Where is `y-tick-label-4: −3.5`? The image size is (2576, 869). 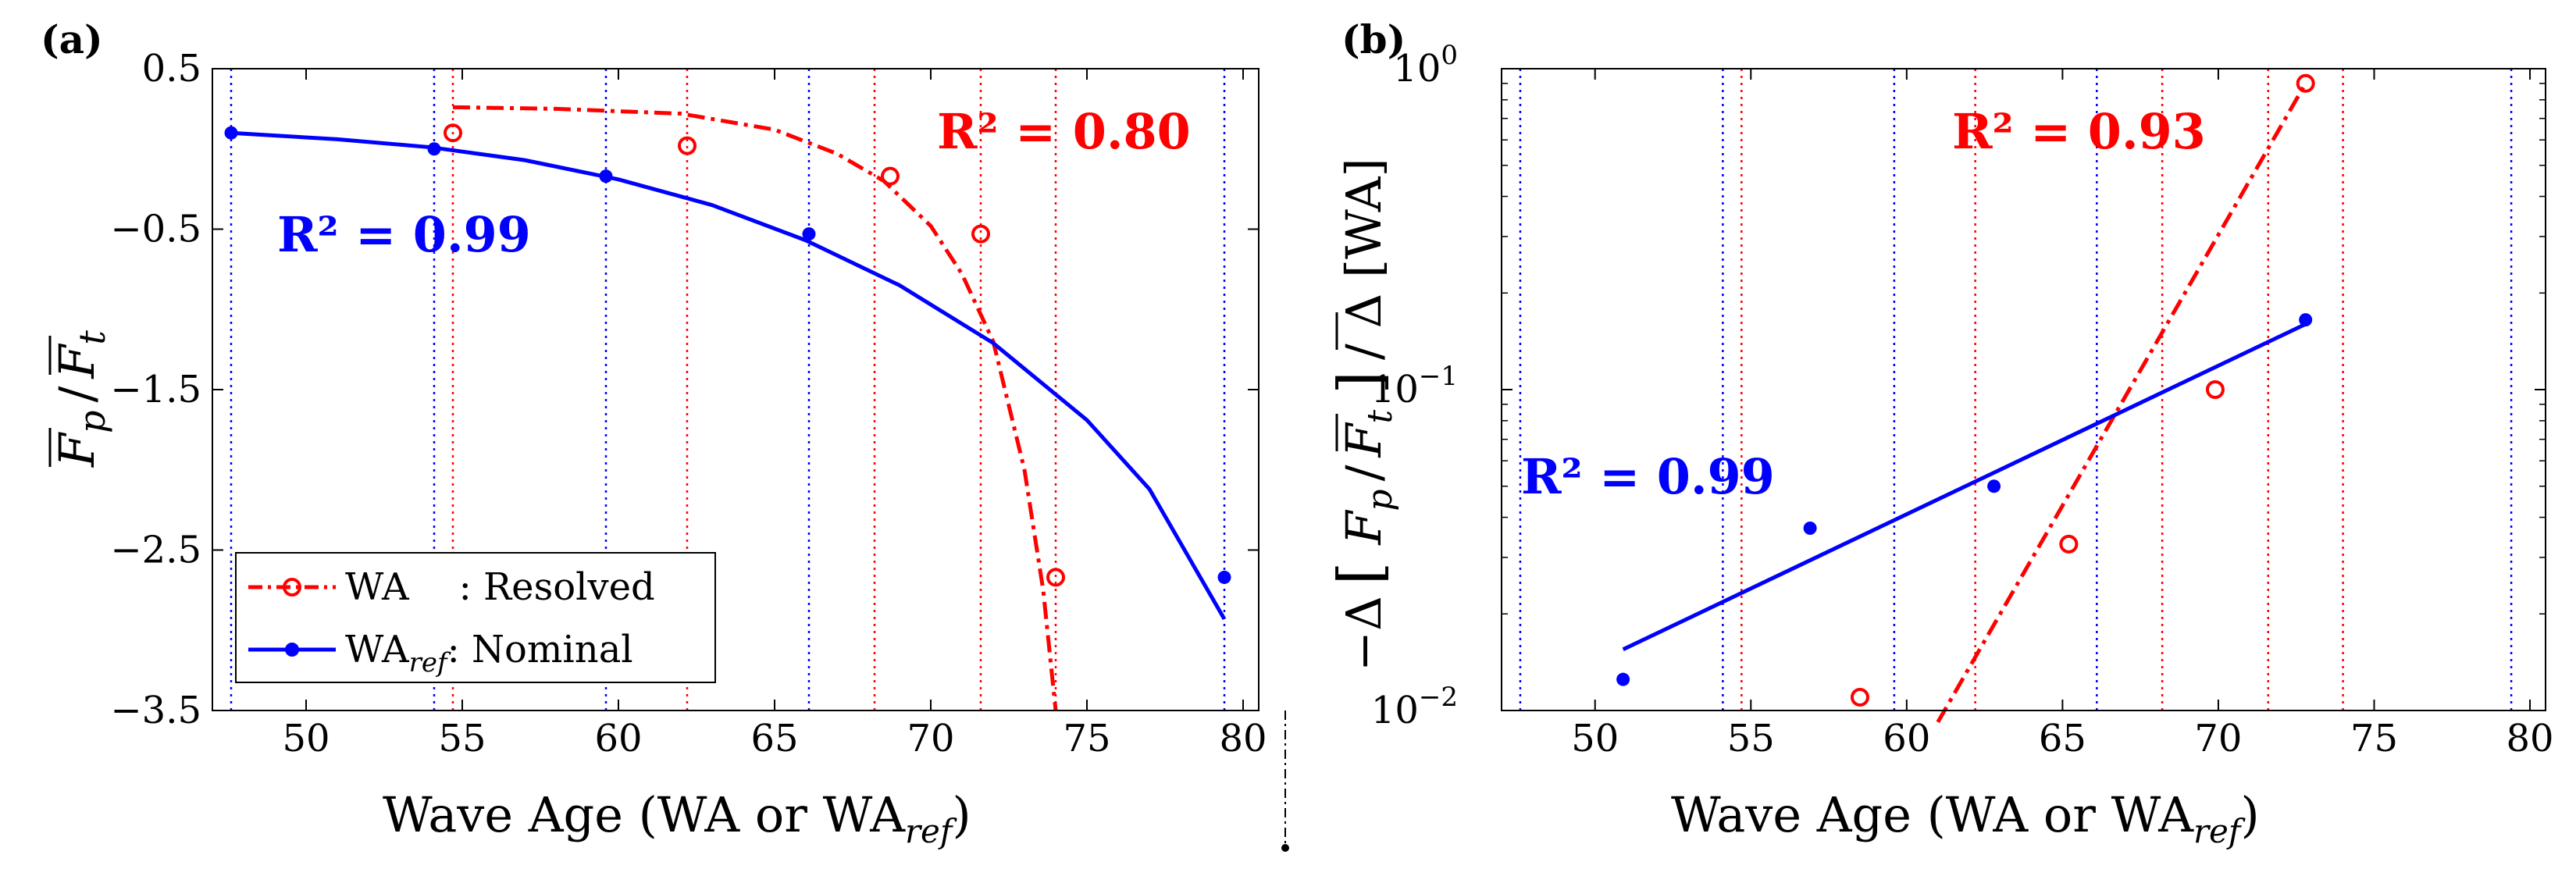 y-tick-label-4: −3.5 is located at coordinates (155, 710).